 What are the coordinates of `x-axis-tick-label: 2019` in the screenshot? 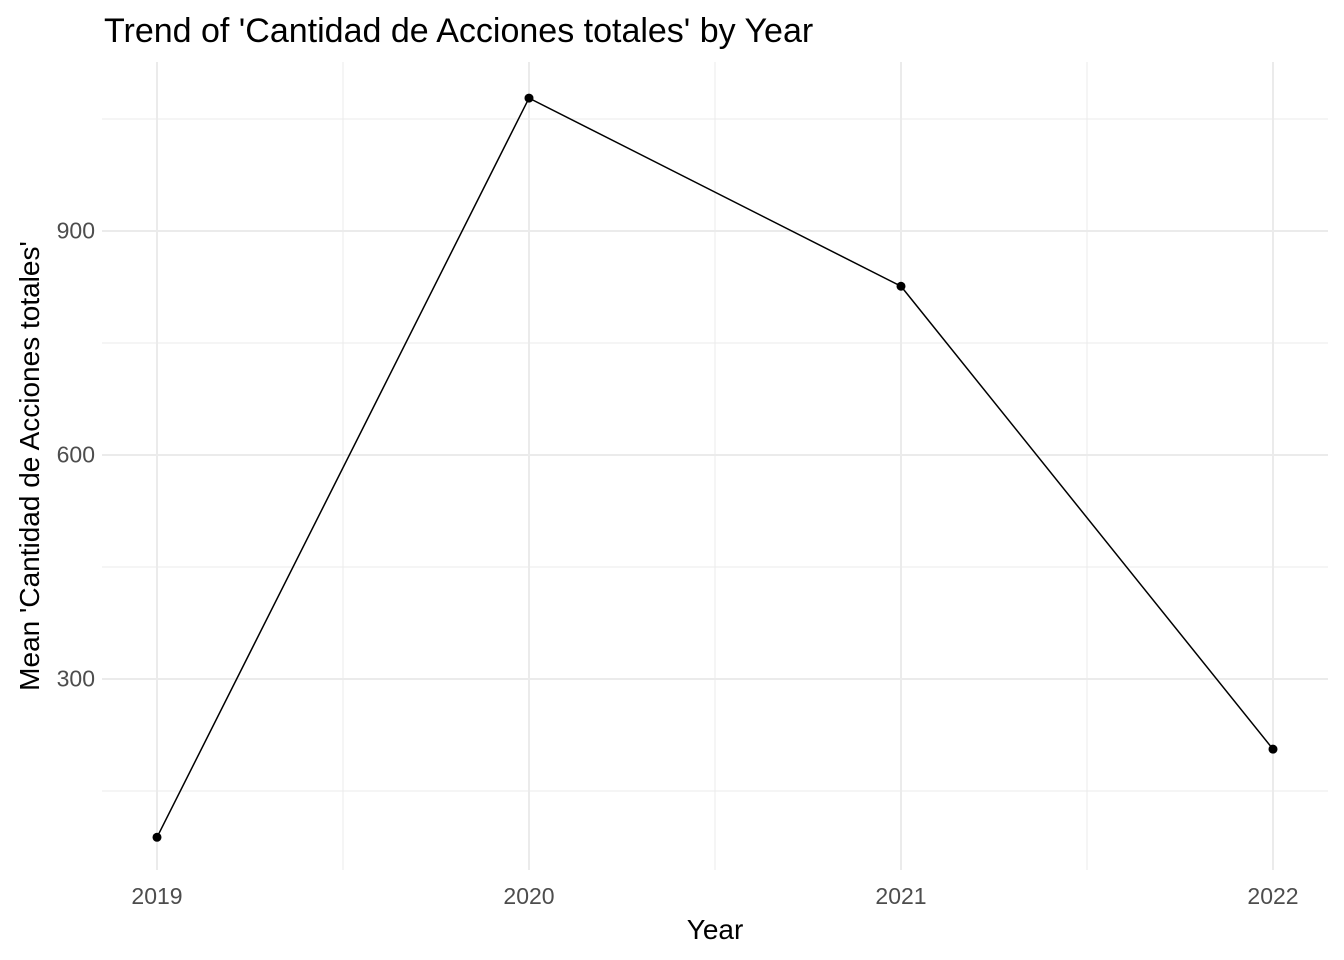 It's located at (157, 896).